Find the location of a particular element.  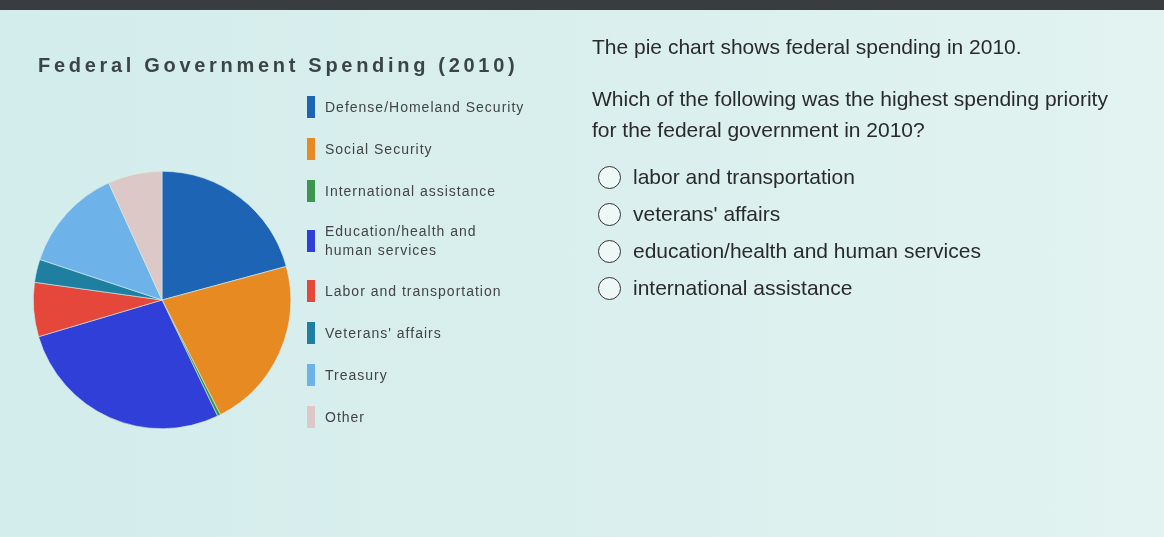

legend-label: Other is located at coordinates (345, 417).